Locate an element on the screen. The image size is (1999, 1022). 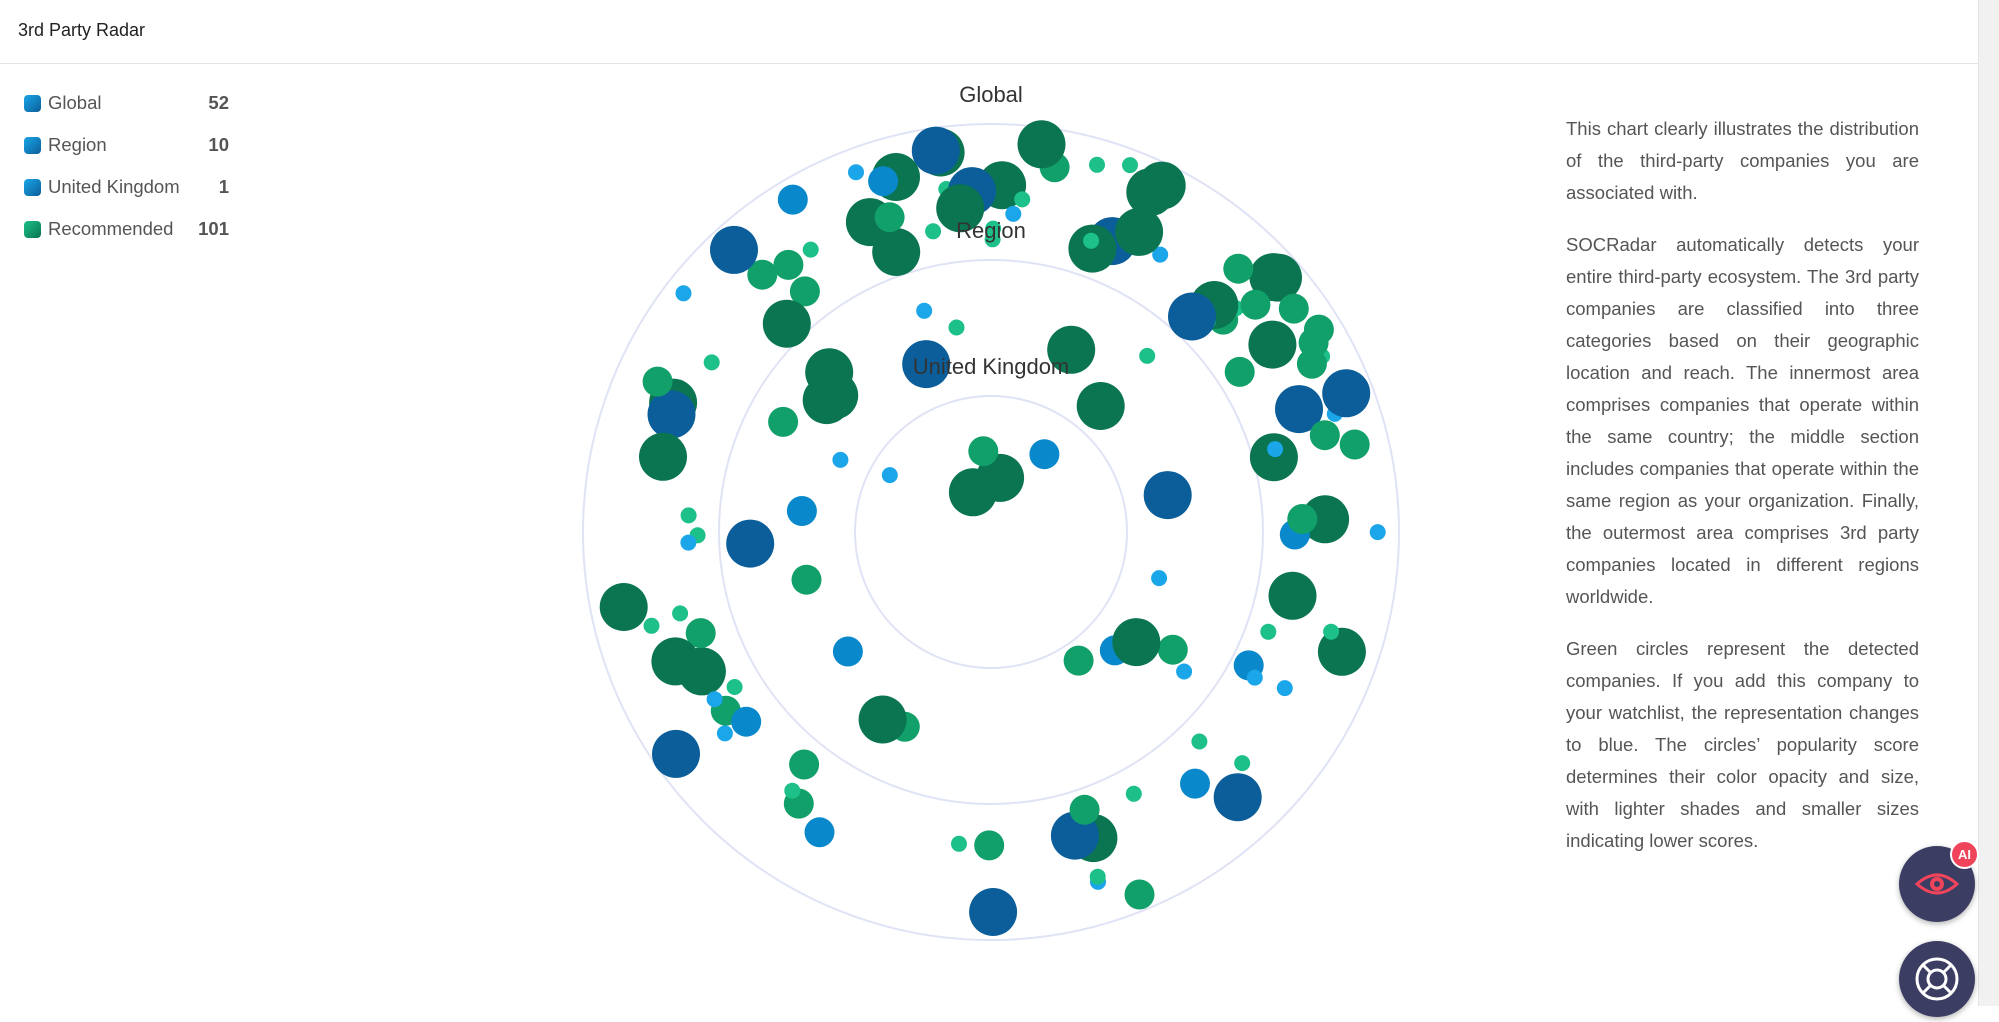
help-button is located at coordinates (1937, 979).